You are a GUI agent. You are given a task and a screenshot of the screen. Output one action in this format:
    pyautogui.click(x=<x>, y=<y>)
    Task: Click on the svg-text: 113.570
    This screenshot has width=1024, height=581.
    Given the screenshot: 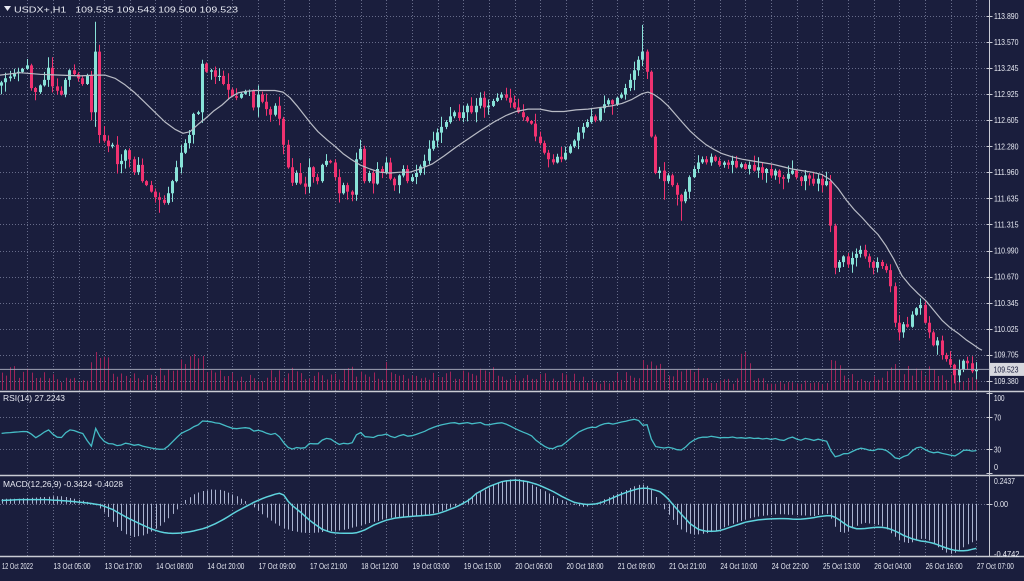 What is the action you would take?
    pyautogui.click(x=1006, y=42)
    